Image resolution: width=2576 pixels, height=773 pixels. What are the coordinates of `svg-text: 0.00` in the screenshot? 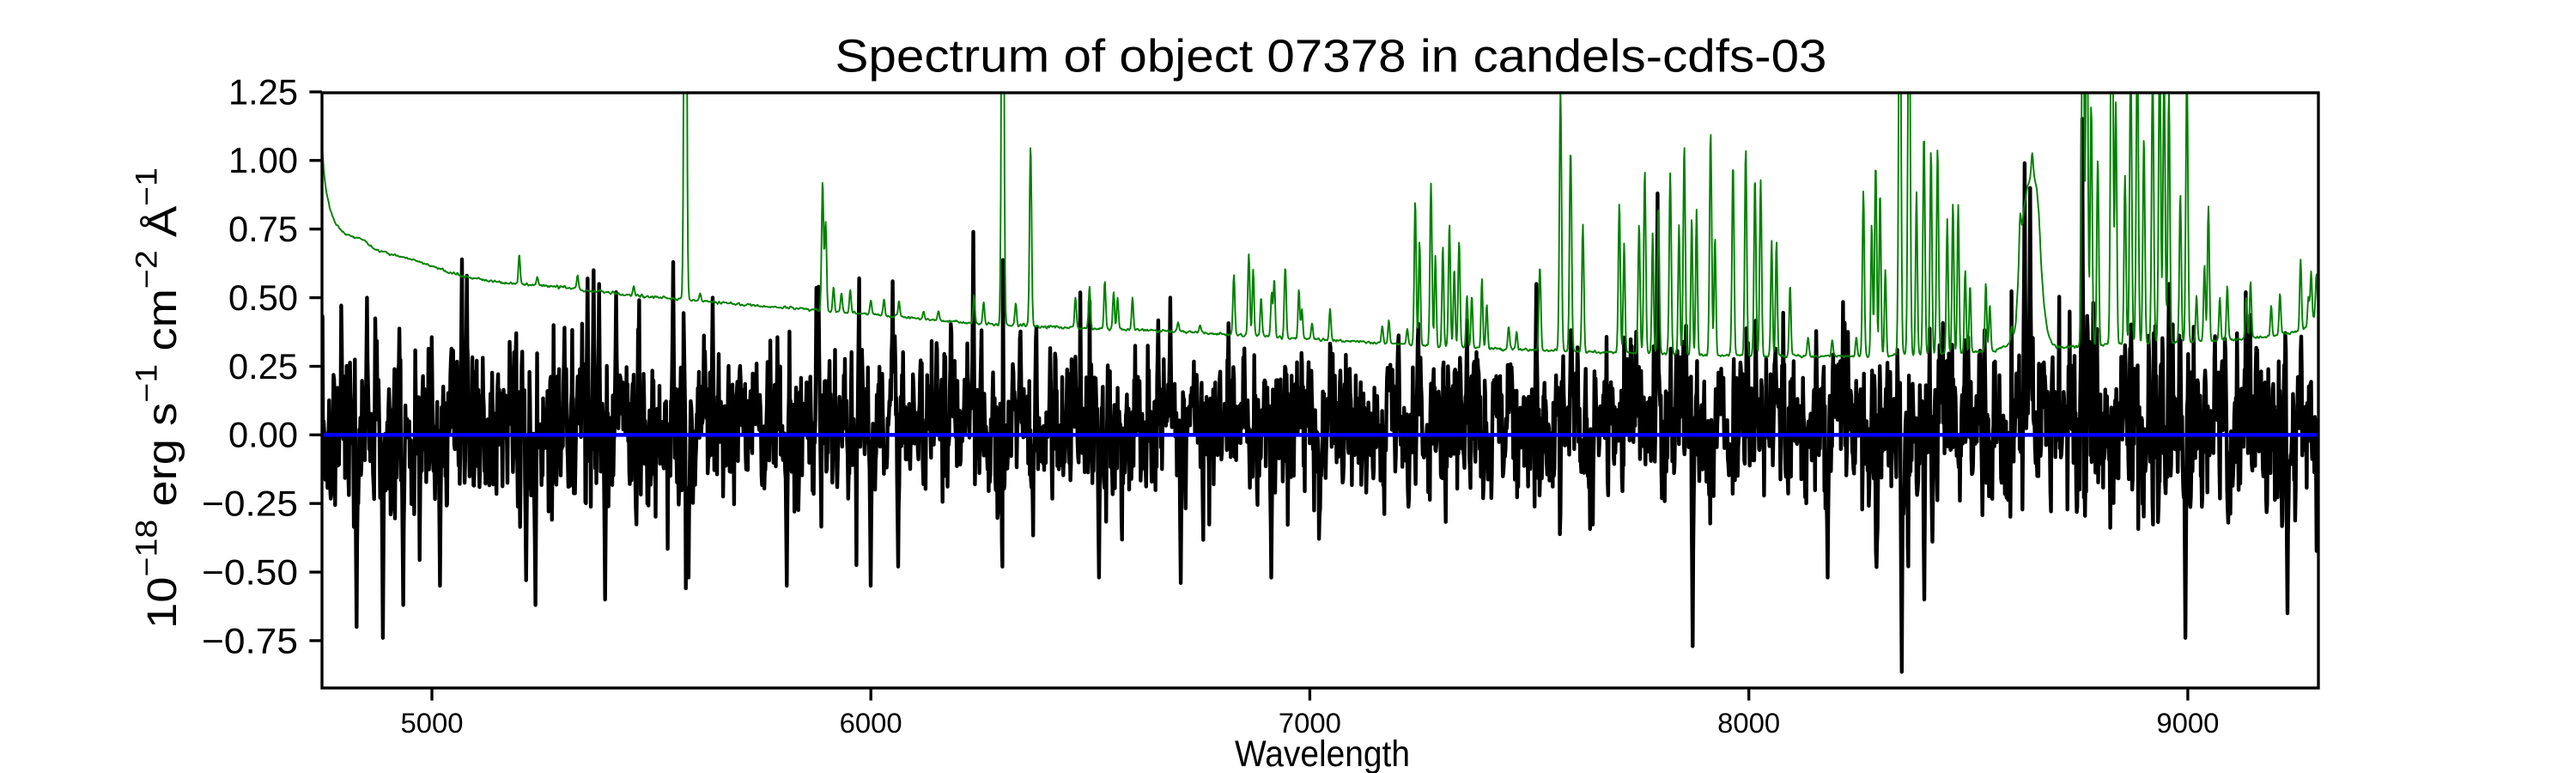 It's located at (263, 435).